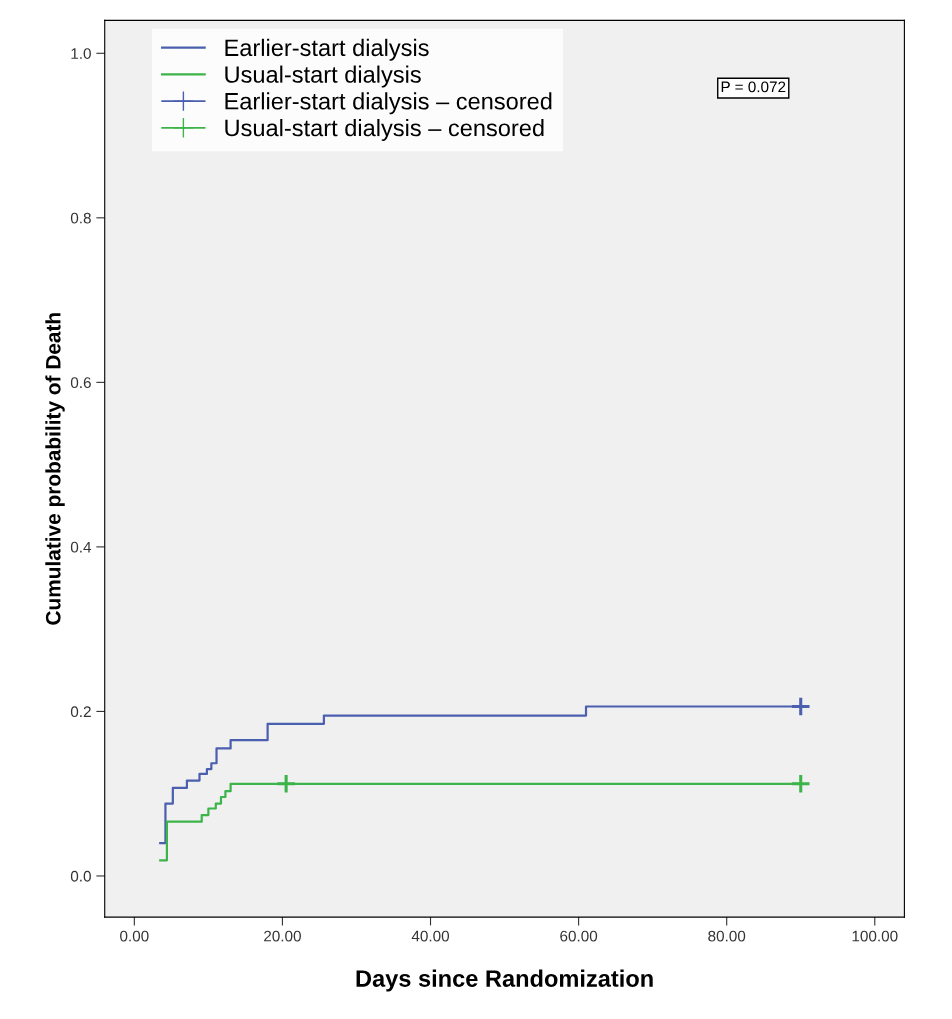 The height and width of the screenshot is (1019, 952). Describe the element at coordinates (81, 53) in the screenshot. I see `y-tick-label: 1.0` at that location.